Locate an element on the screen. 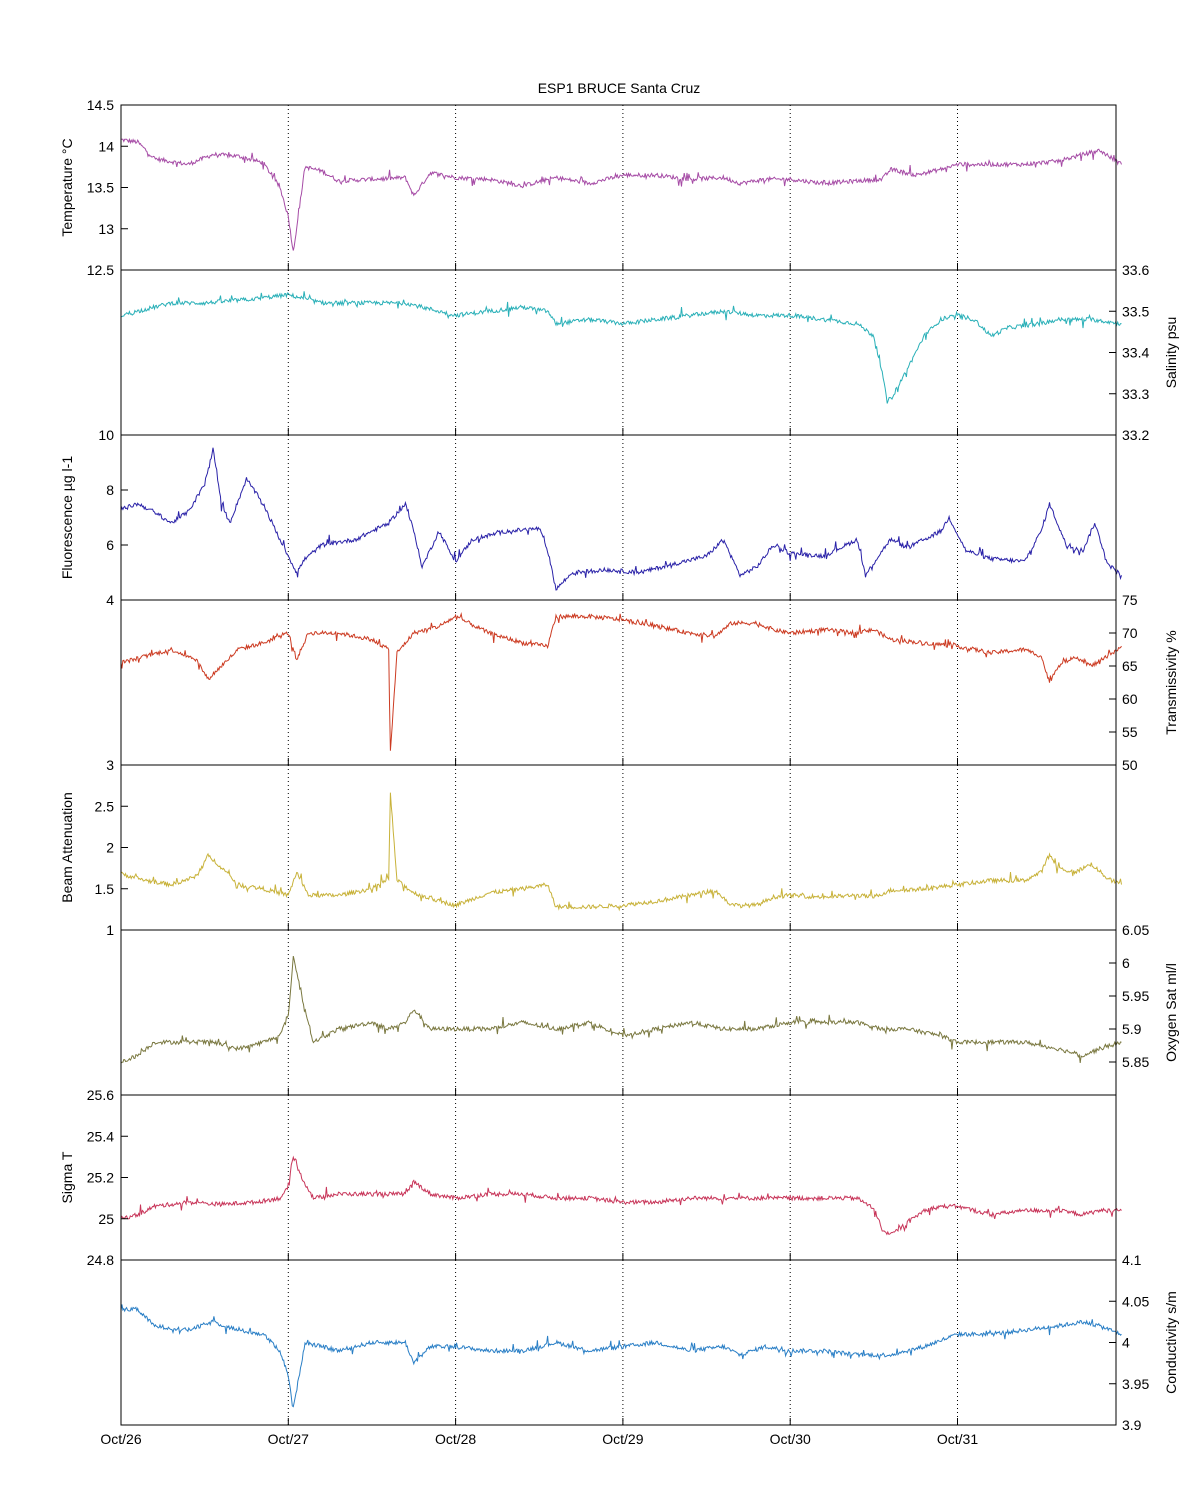  y-tick-label: 3 is located at coordinates (110, 765).